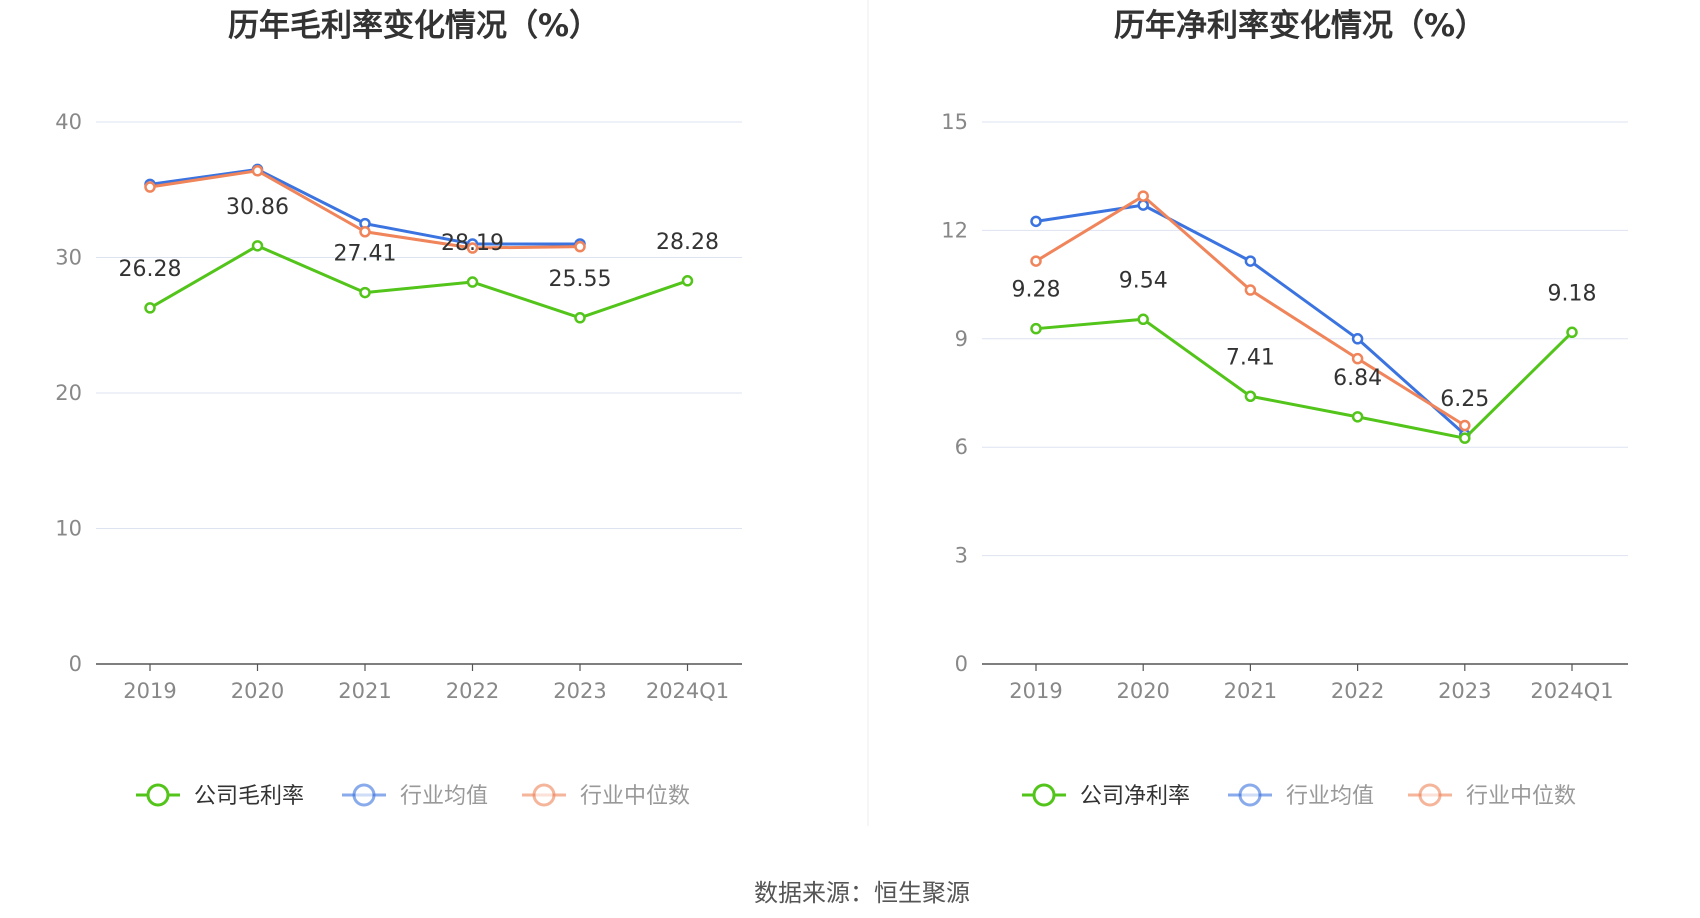 The image size is (1700, 918). Describe the element at coordinates (414, 26) in the screenshot. I see `chart-title: 历年毛利率变化情况（%）` at that location.